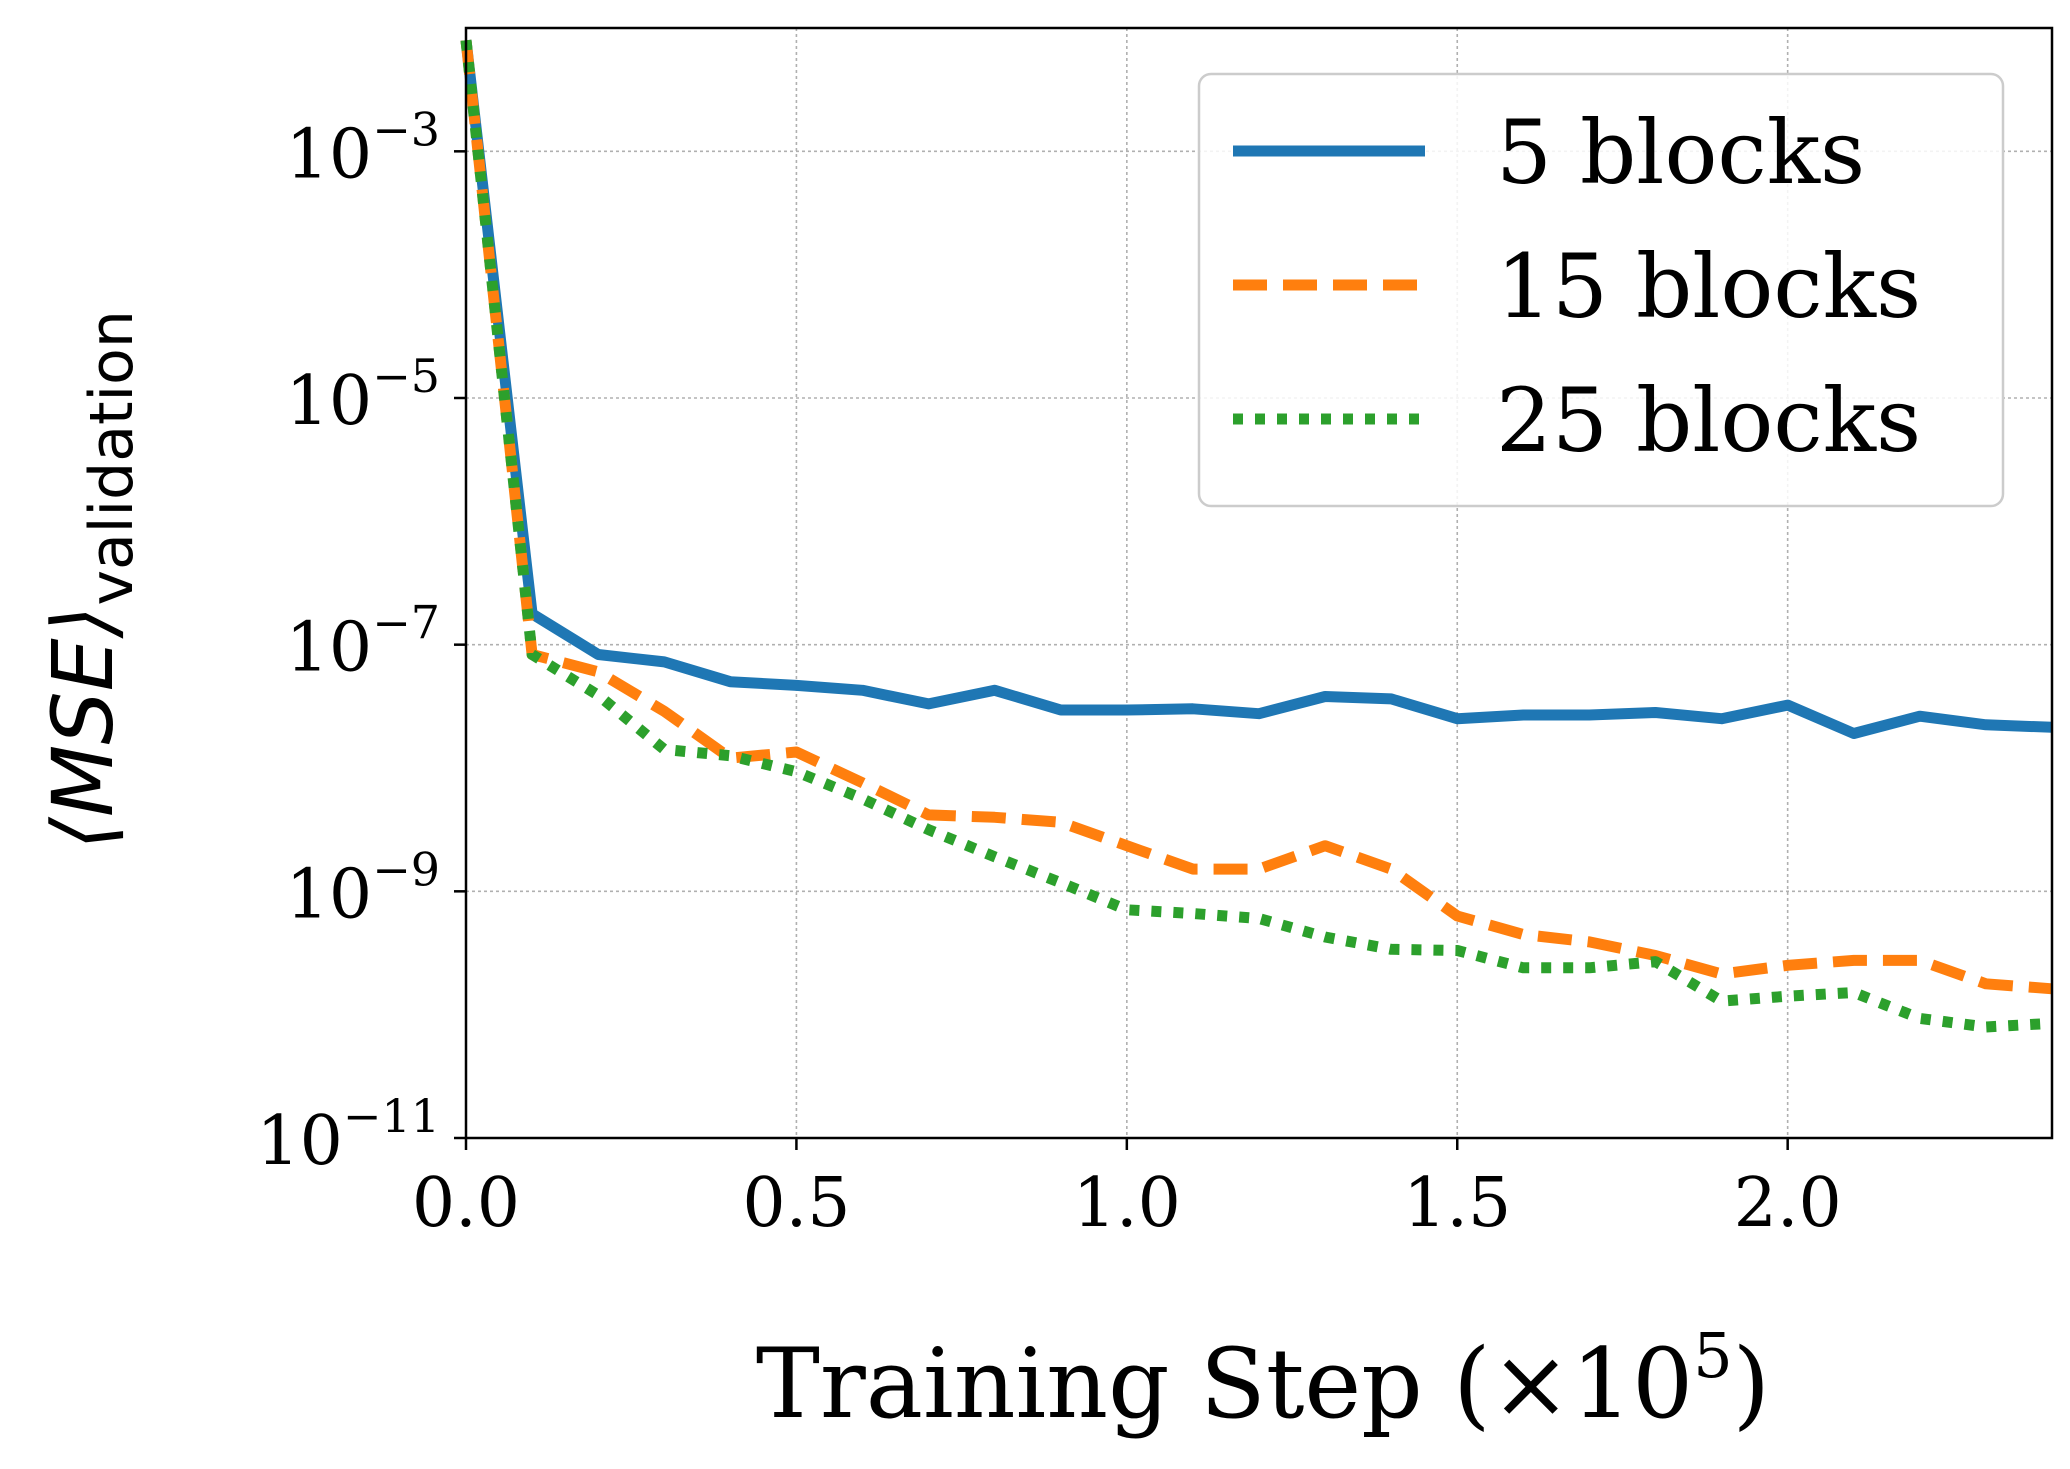 This screenshot has width=2070, height=1469. Describe the element at coordinates (1708, 420) in the screenshot. I see `legend-label-3: 25 blocks` at that location.